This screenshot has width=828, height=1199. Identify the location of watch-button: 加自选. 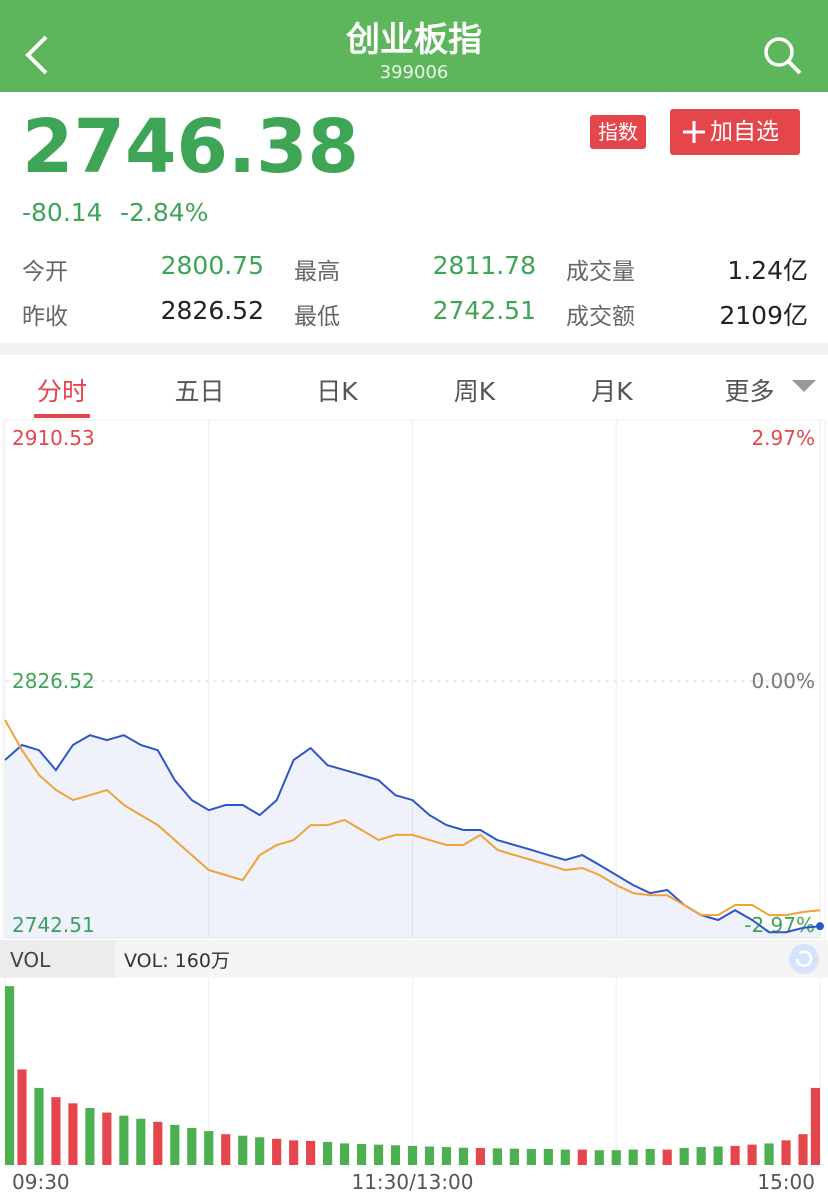
(735, 132).